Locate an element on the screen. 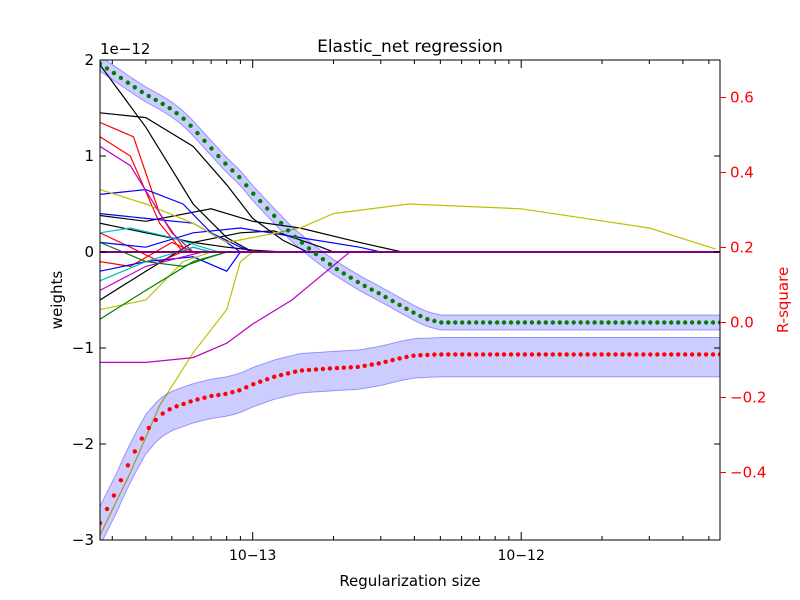  y-axis-label-right: R-square is located at coordinates (783, 300).